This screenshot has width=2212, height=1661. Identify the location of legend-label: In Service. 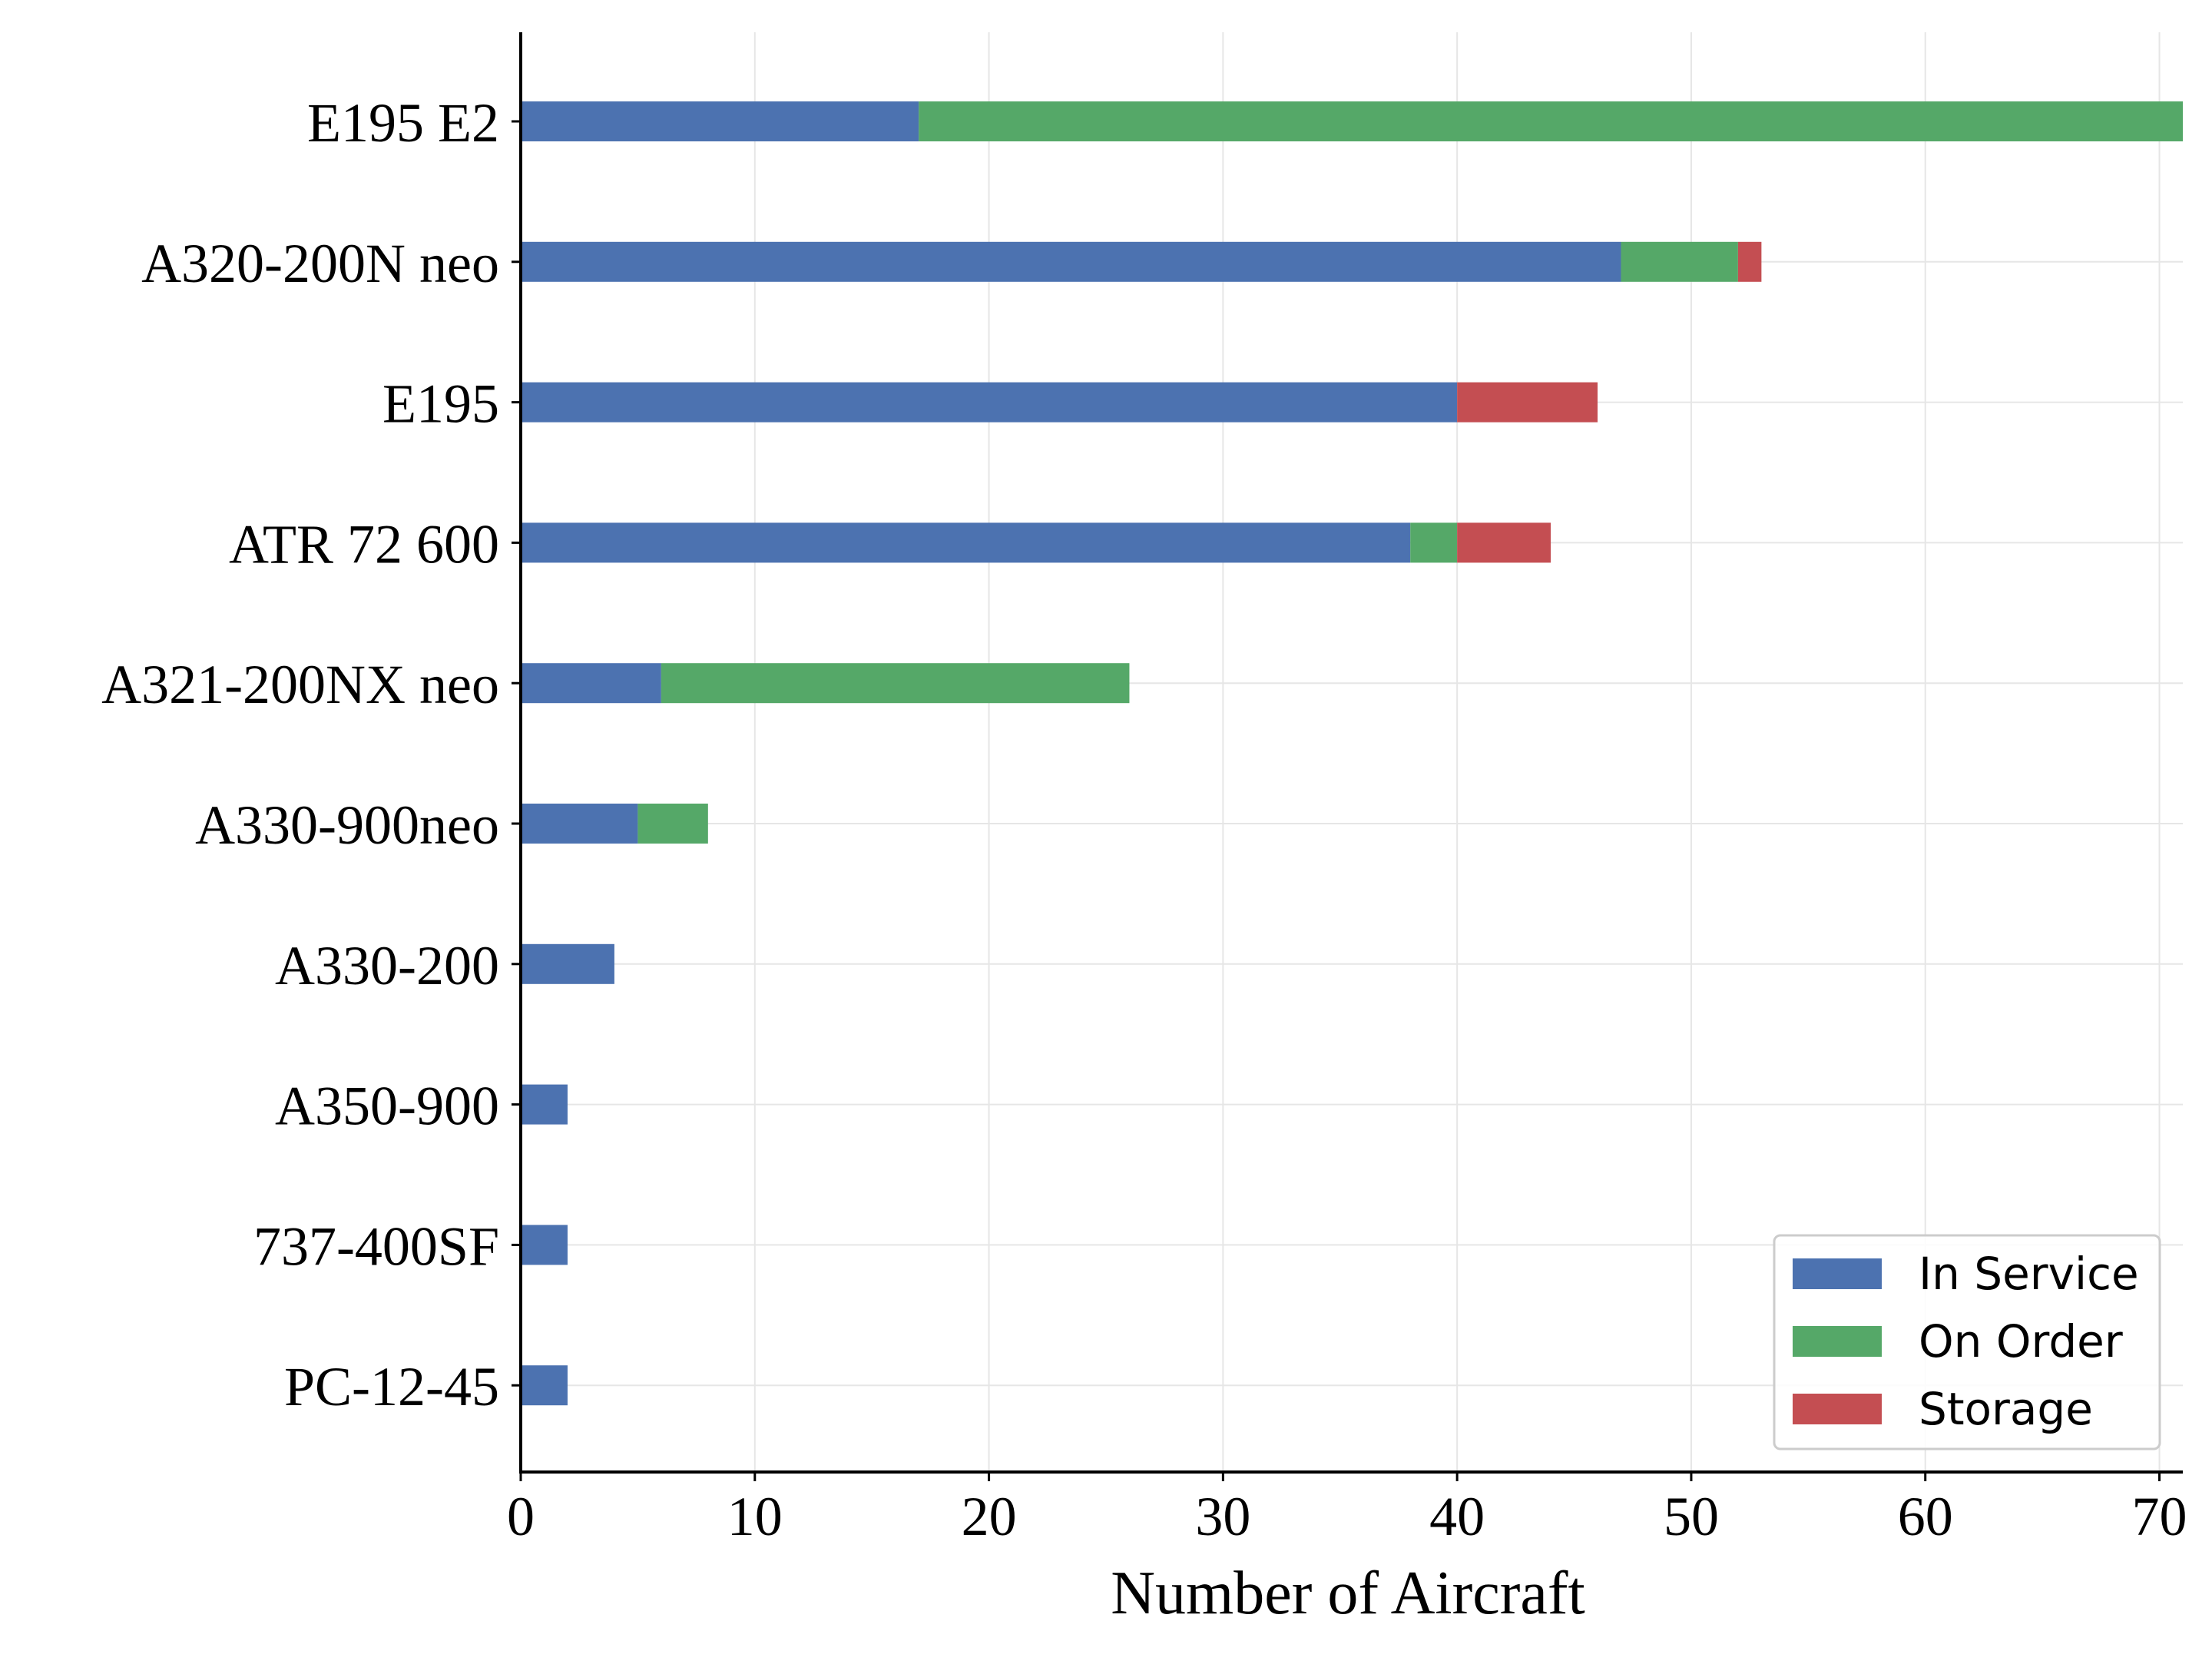
(2029, 1274).